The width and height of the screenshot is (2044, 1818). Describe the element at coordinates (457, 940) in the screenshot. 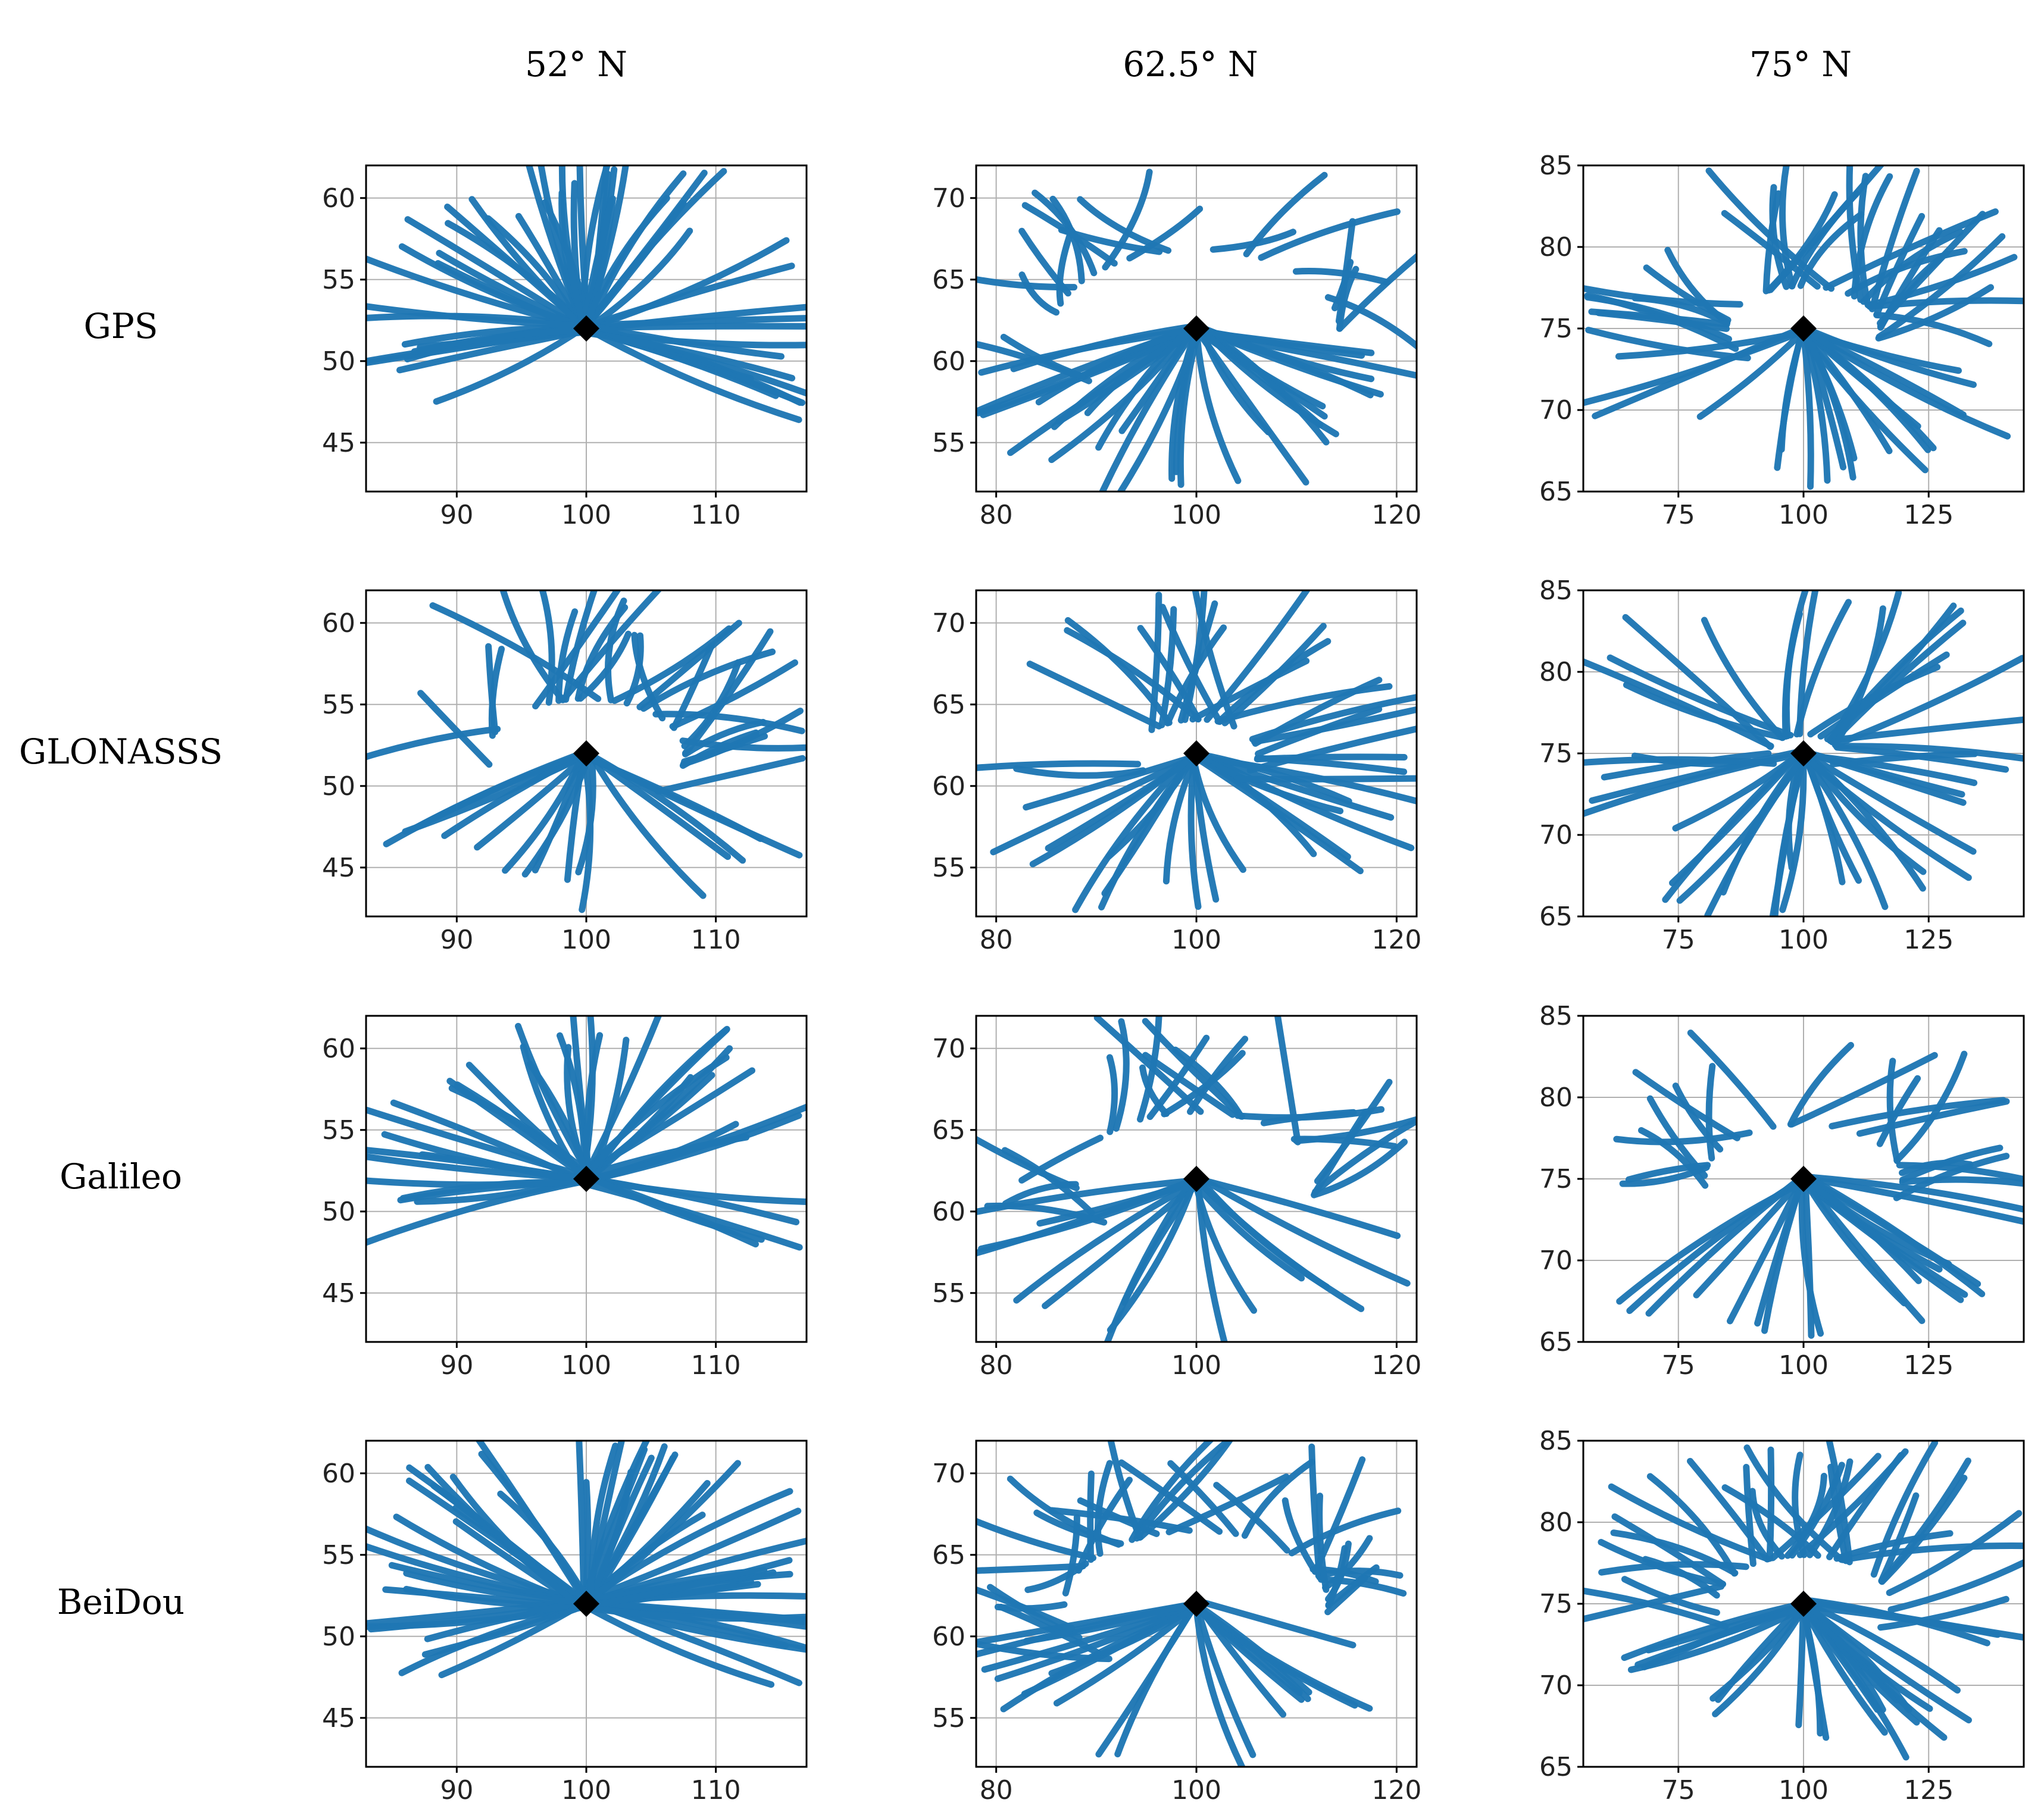

I see `x-tick-label: 90` at that location.